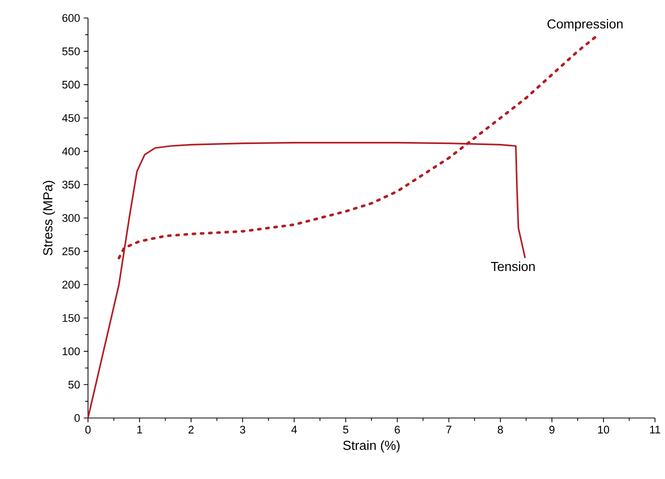 Image resolution: width=665 pixels, height=479 pixels. What do you see at coordinates (397, 430) in the screenshot?
I see `x-tick-label: 6` at bounding box center [397, 430].